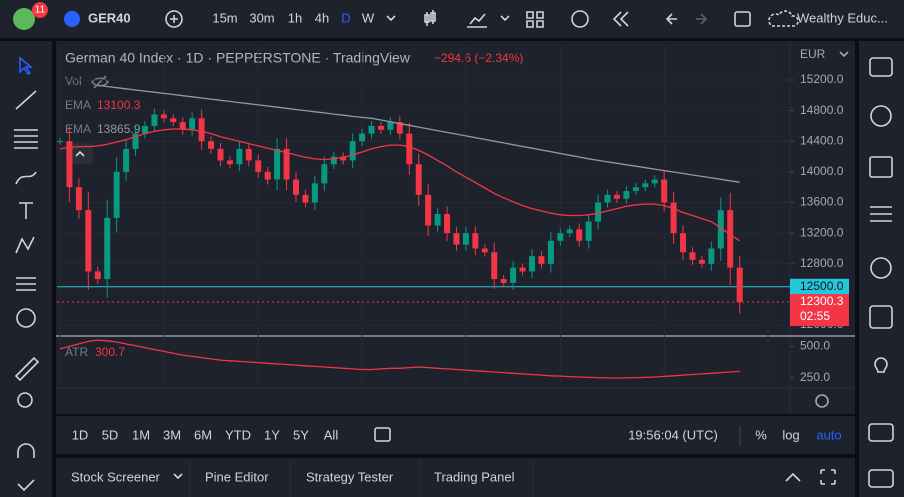  Describe the element at coordinates (793, 477) in the screenshot. I see `collapse-panel` at that location.